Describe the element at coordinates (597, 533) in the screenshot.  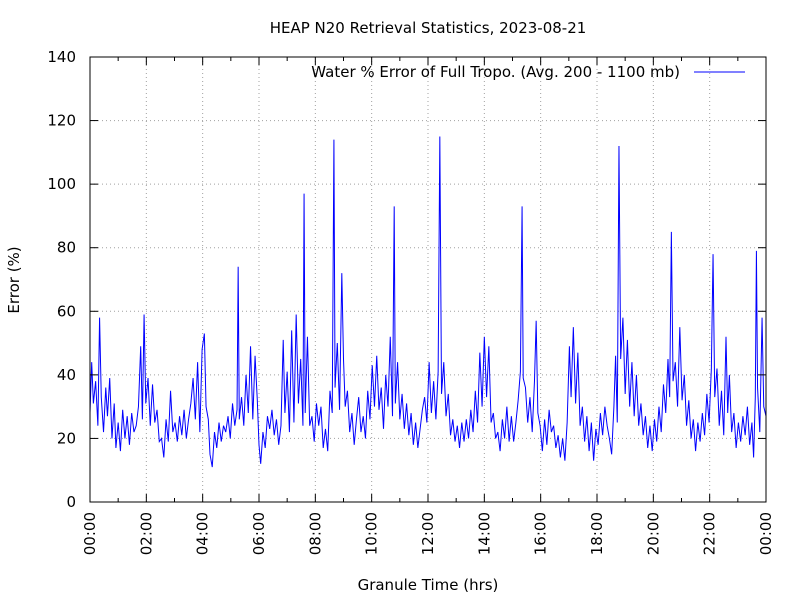
I see `x-tick-label: 18:00` at that location.